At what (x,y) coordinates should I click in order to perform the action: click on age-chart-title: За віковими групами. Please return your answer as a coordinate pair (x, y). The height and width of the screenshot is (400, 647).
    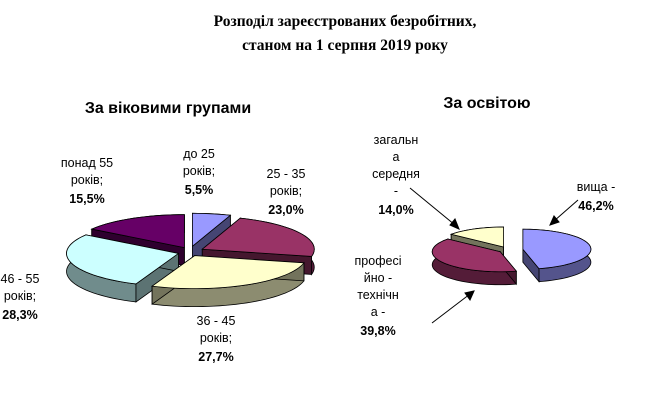
    Looking at the image, I should click on (168, 108).